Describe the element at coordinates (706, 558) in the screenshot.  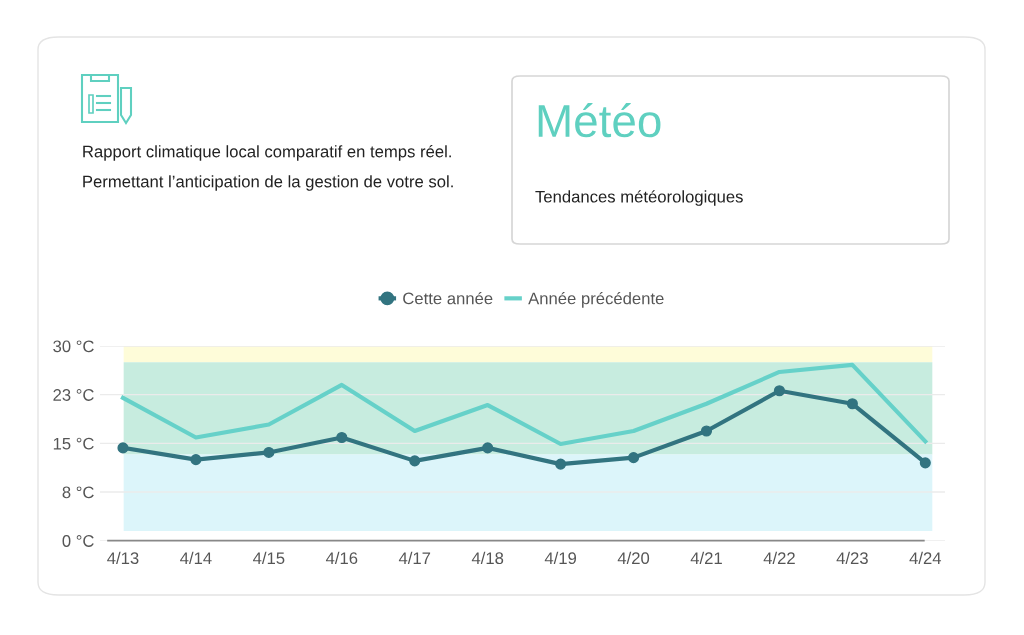
I see `x-tick-label: 4/21` at that location.